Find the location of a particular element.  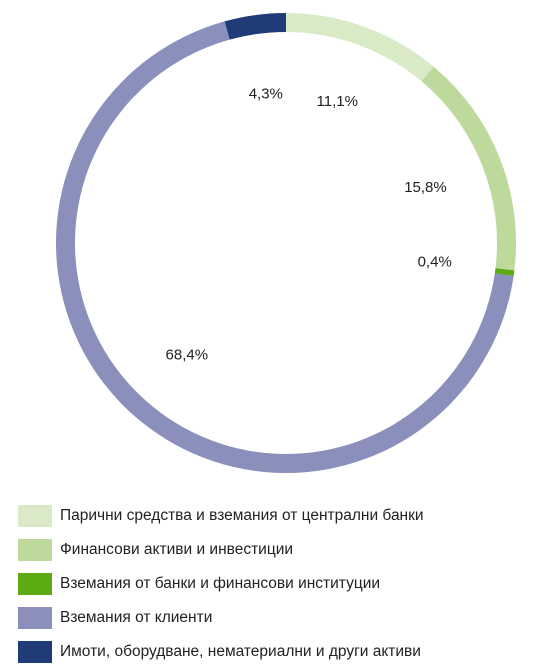

data-label: 11,1% is located at coordinates (337, 101).